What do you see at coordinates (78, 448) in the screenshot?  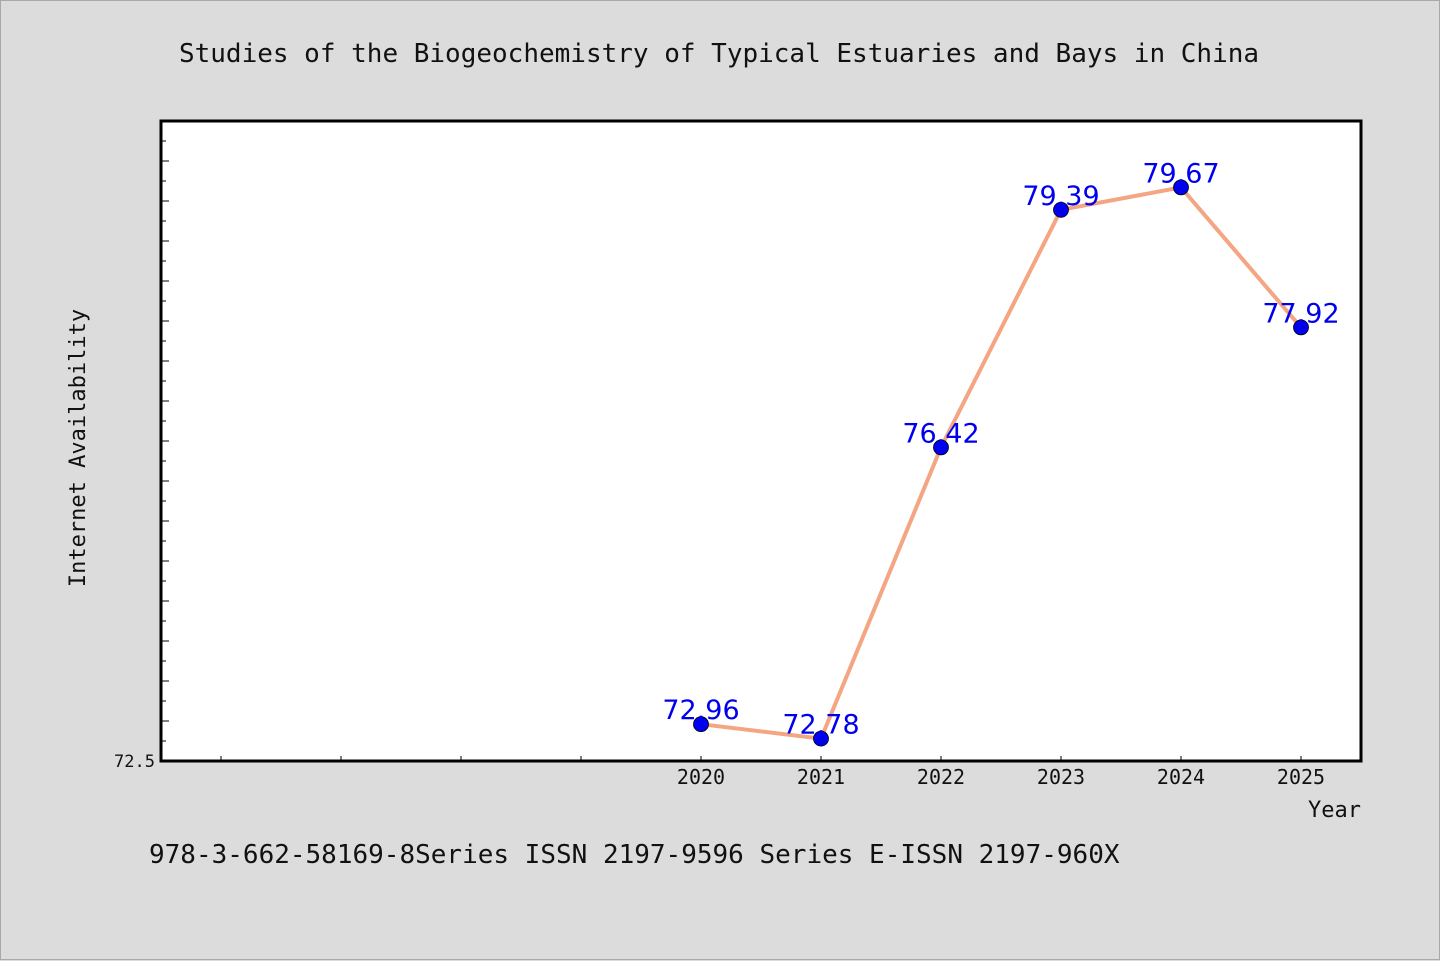 I see `y-axis-label: Internet Availability` at bounding box center [78, 448].